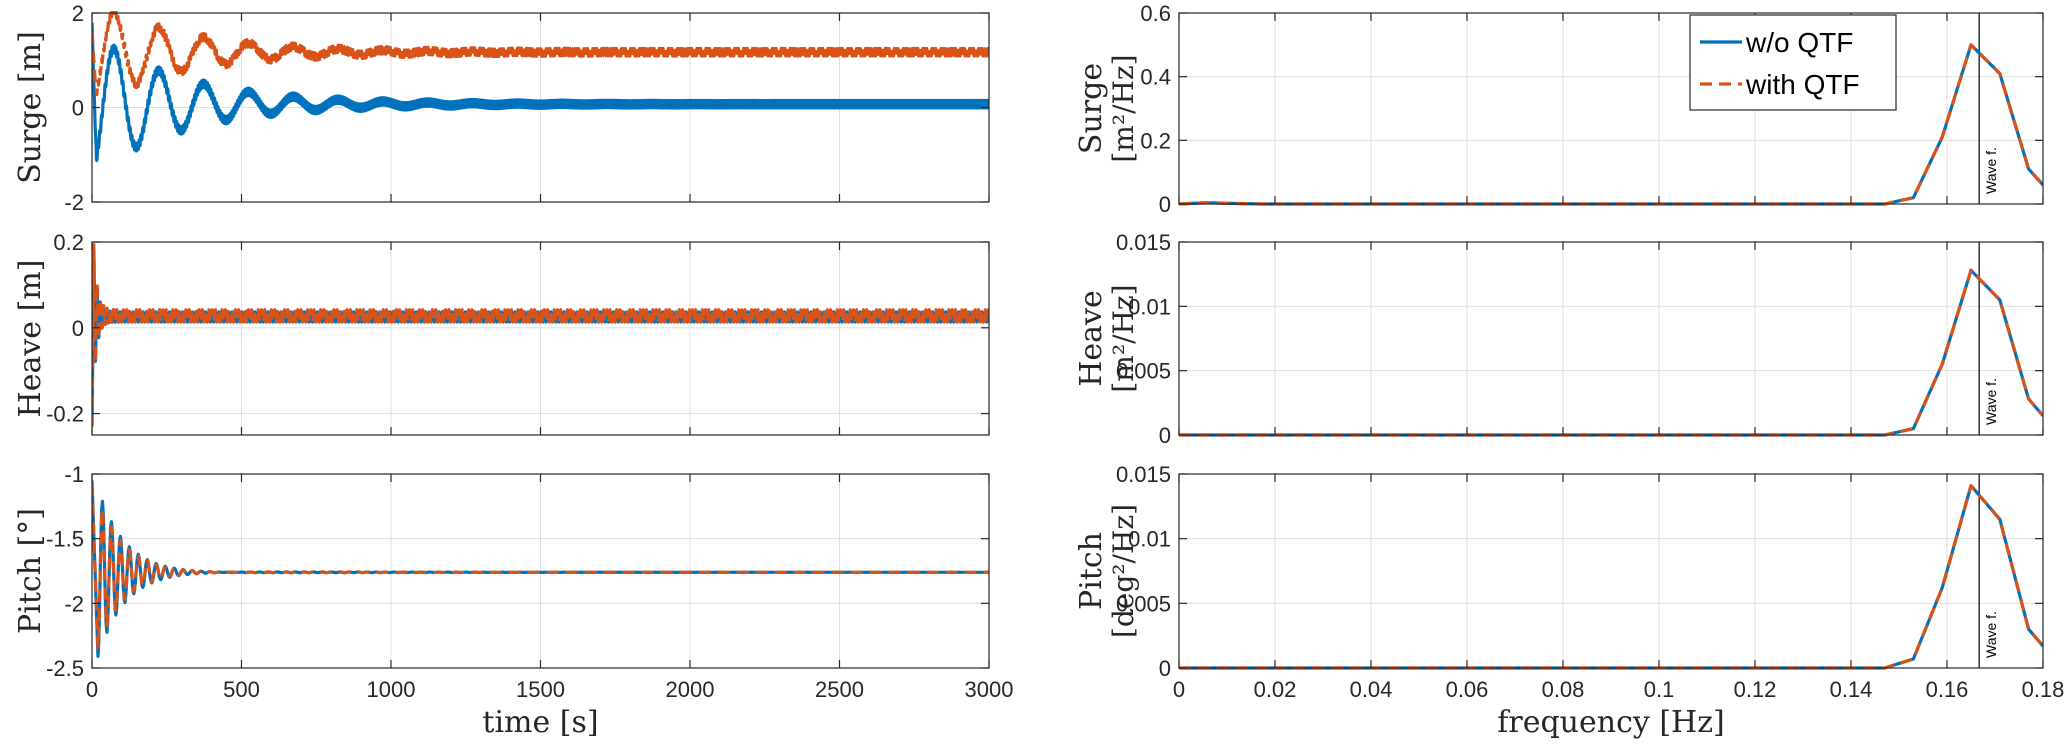 The width and height of the screenshot is (2067, 744). Describe the element at coordinates (1755, 689) in the screenshot. I see `x-tick-label: 0.12` at that location.